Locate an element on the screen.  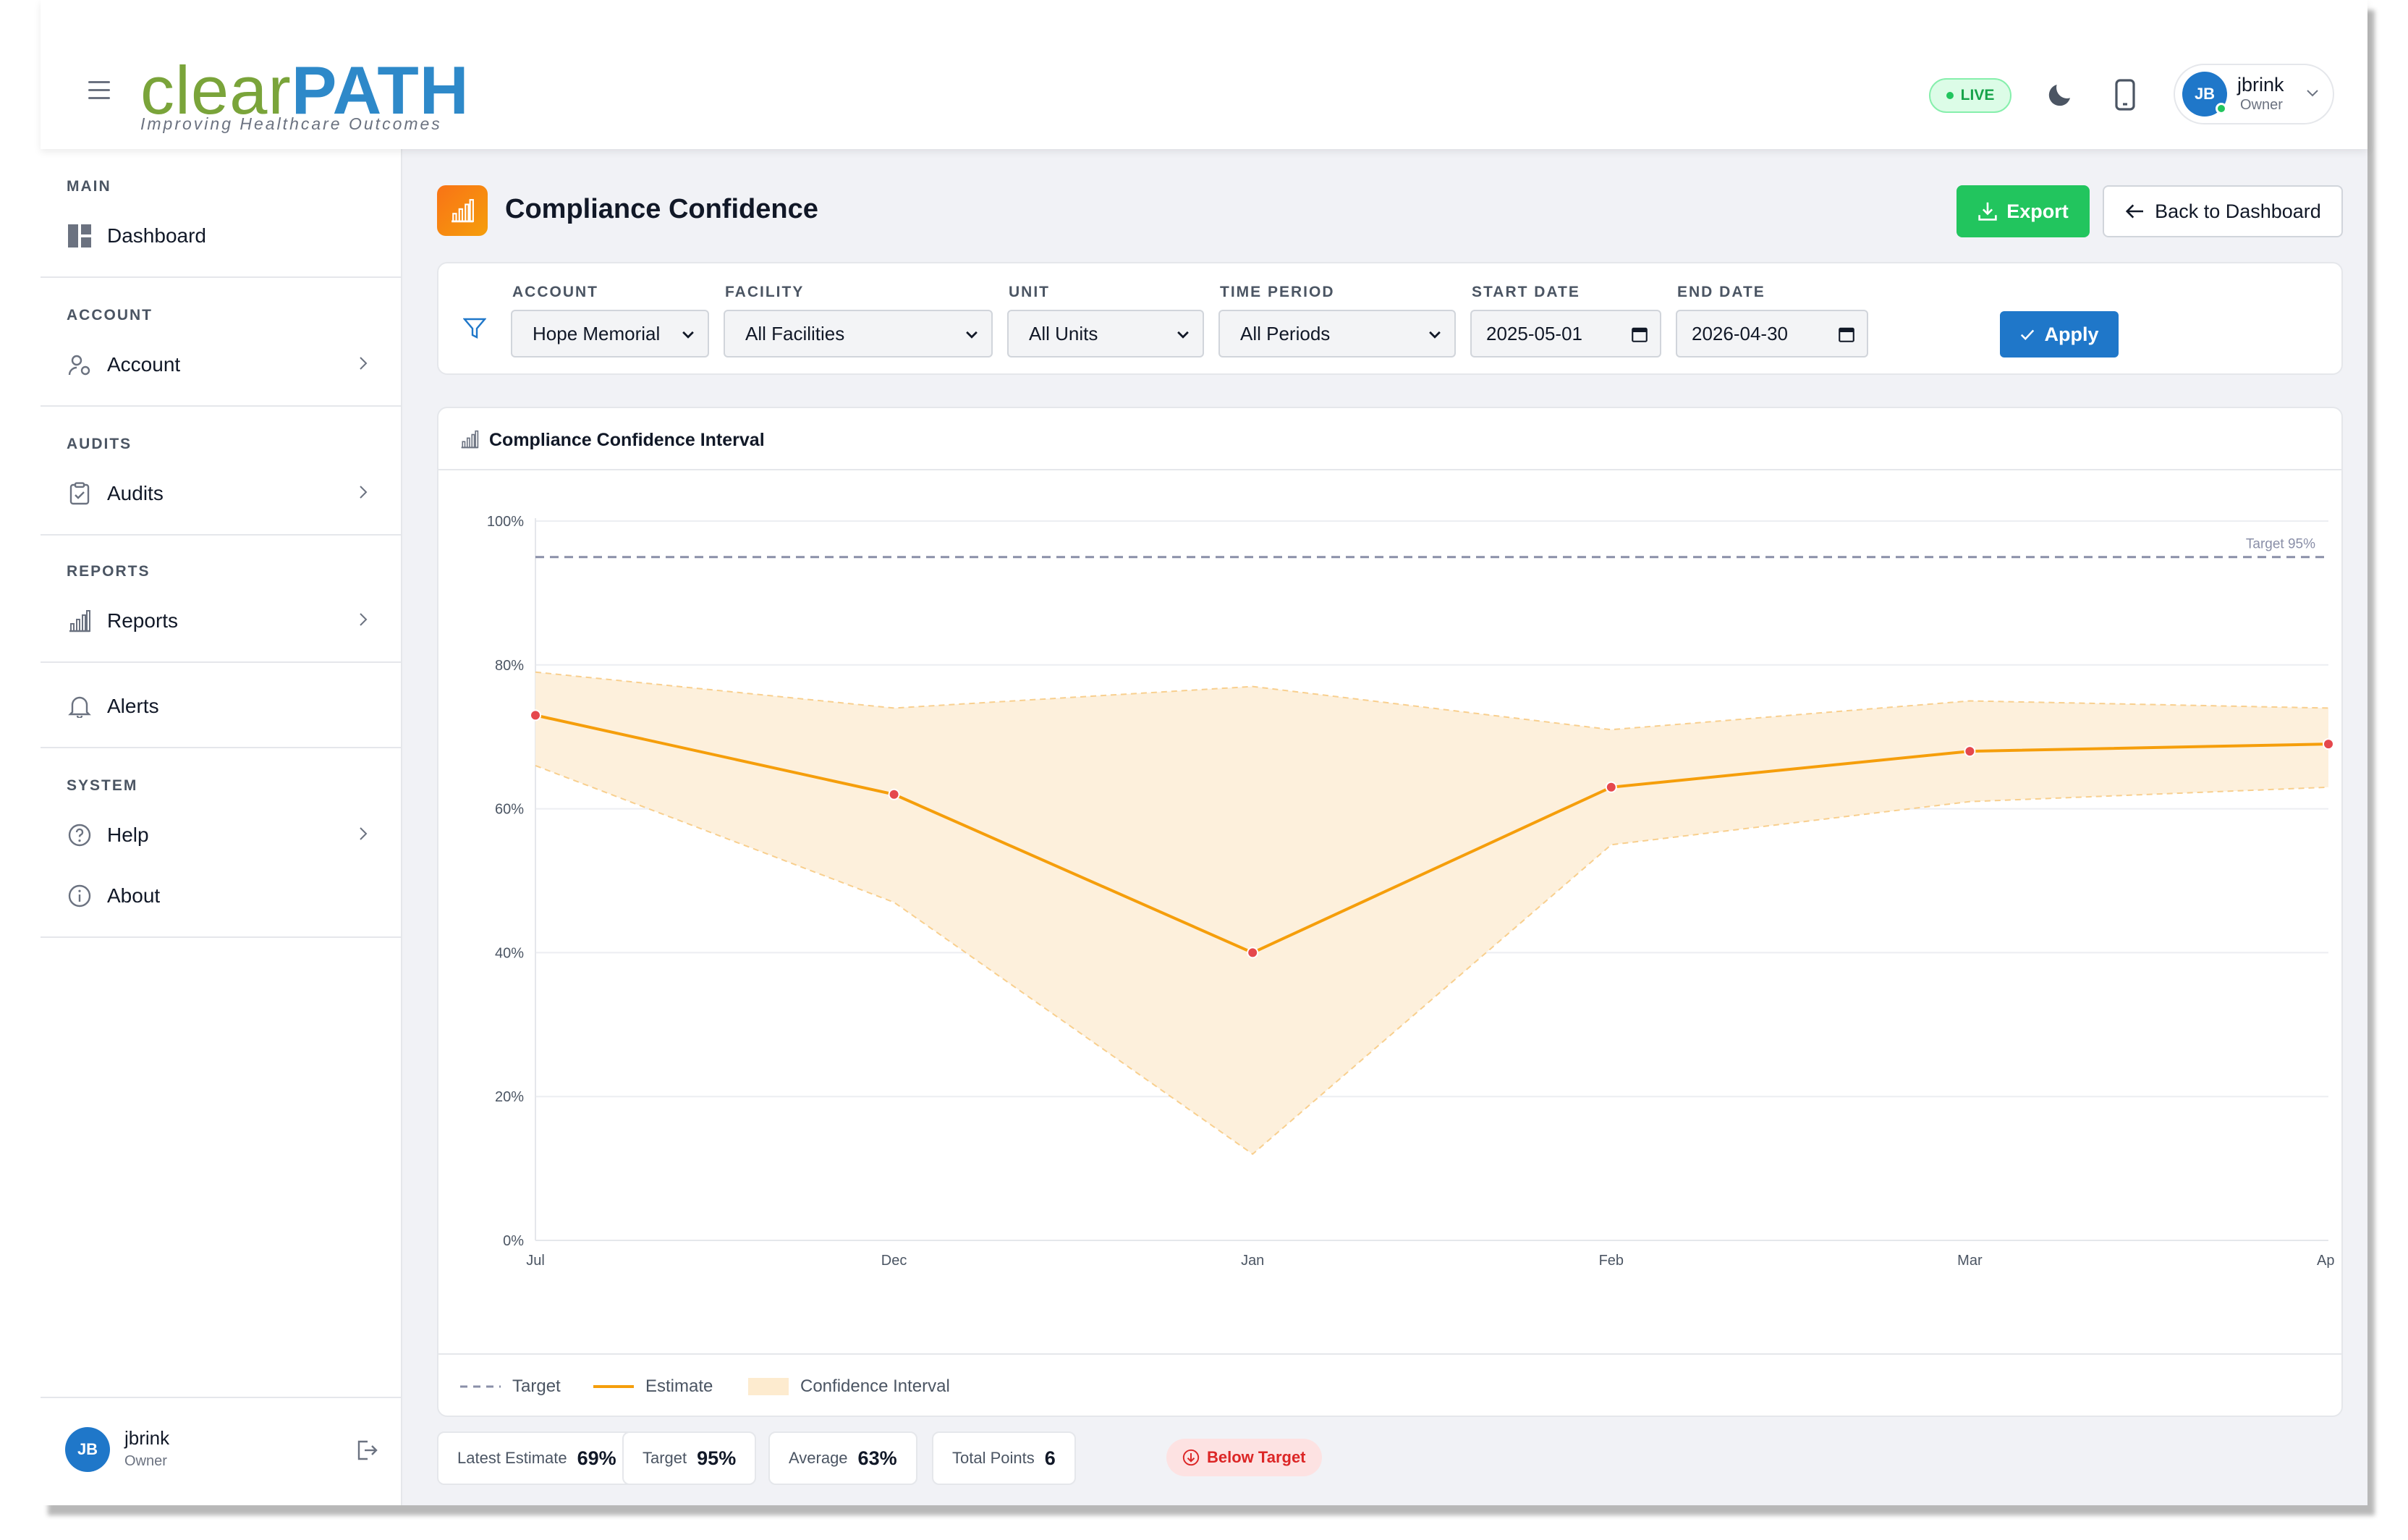
y-tick-label: 40% is located at coordinates (509, 953).